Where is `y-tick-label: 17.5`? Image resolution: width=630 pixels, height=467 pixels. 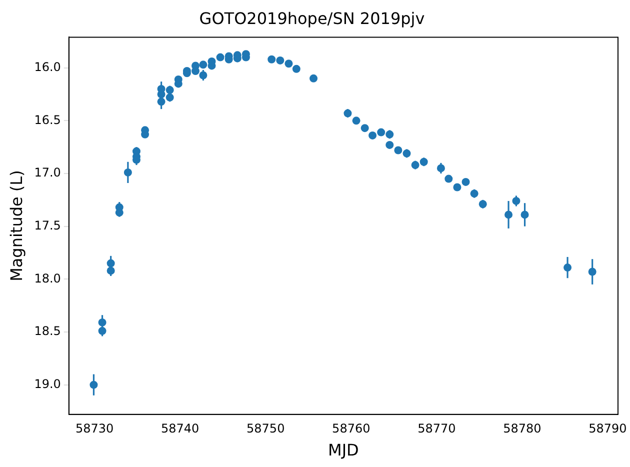 y-tick-label: 17.5 is located at coordinates (47, 225).